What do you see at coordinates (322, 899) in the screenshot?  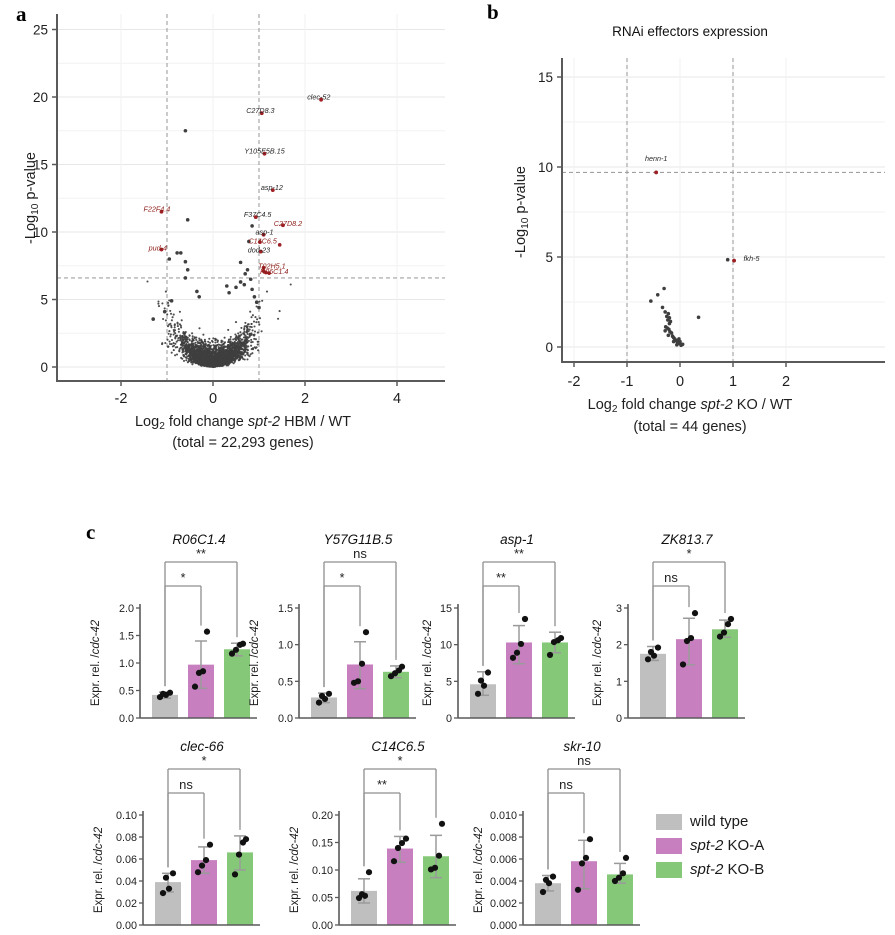 I see `y-tick-label: 0.05` at bounding box center [322, 899].